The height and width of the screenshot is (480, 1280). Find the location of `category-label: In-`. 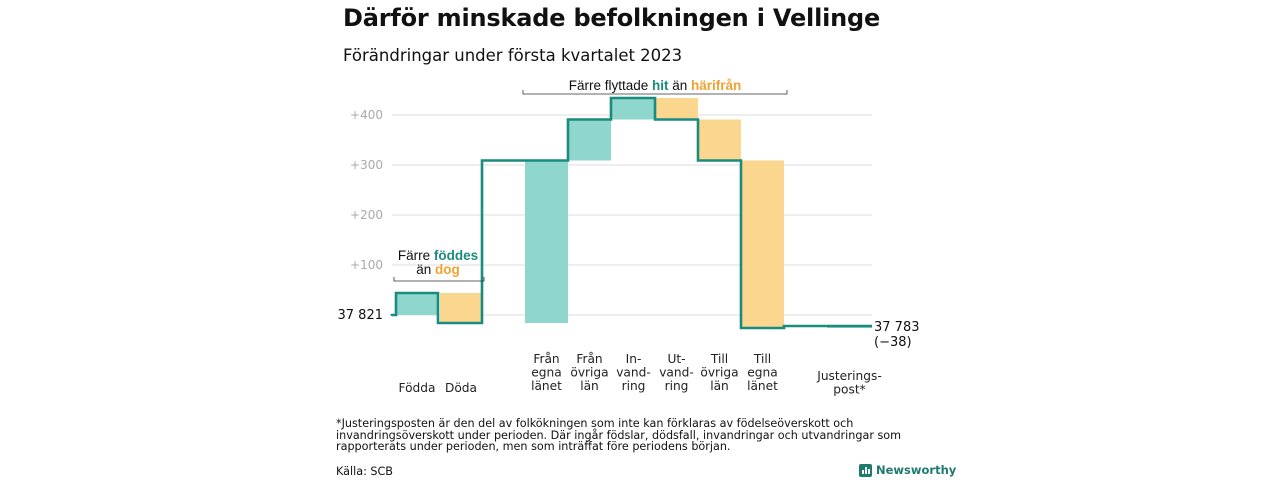

category-label: In- is located at coordinates (634, 359).